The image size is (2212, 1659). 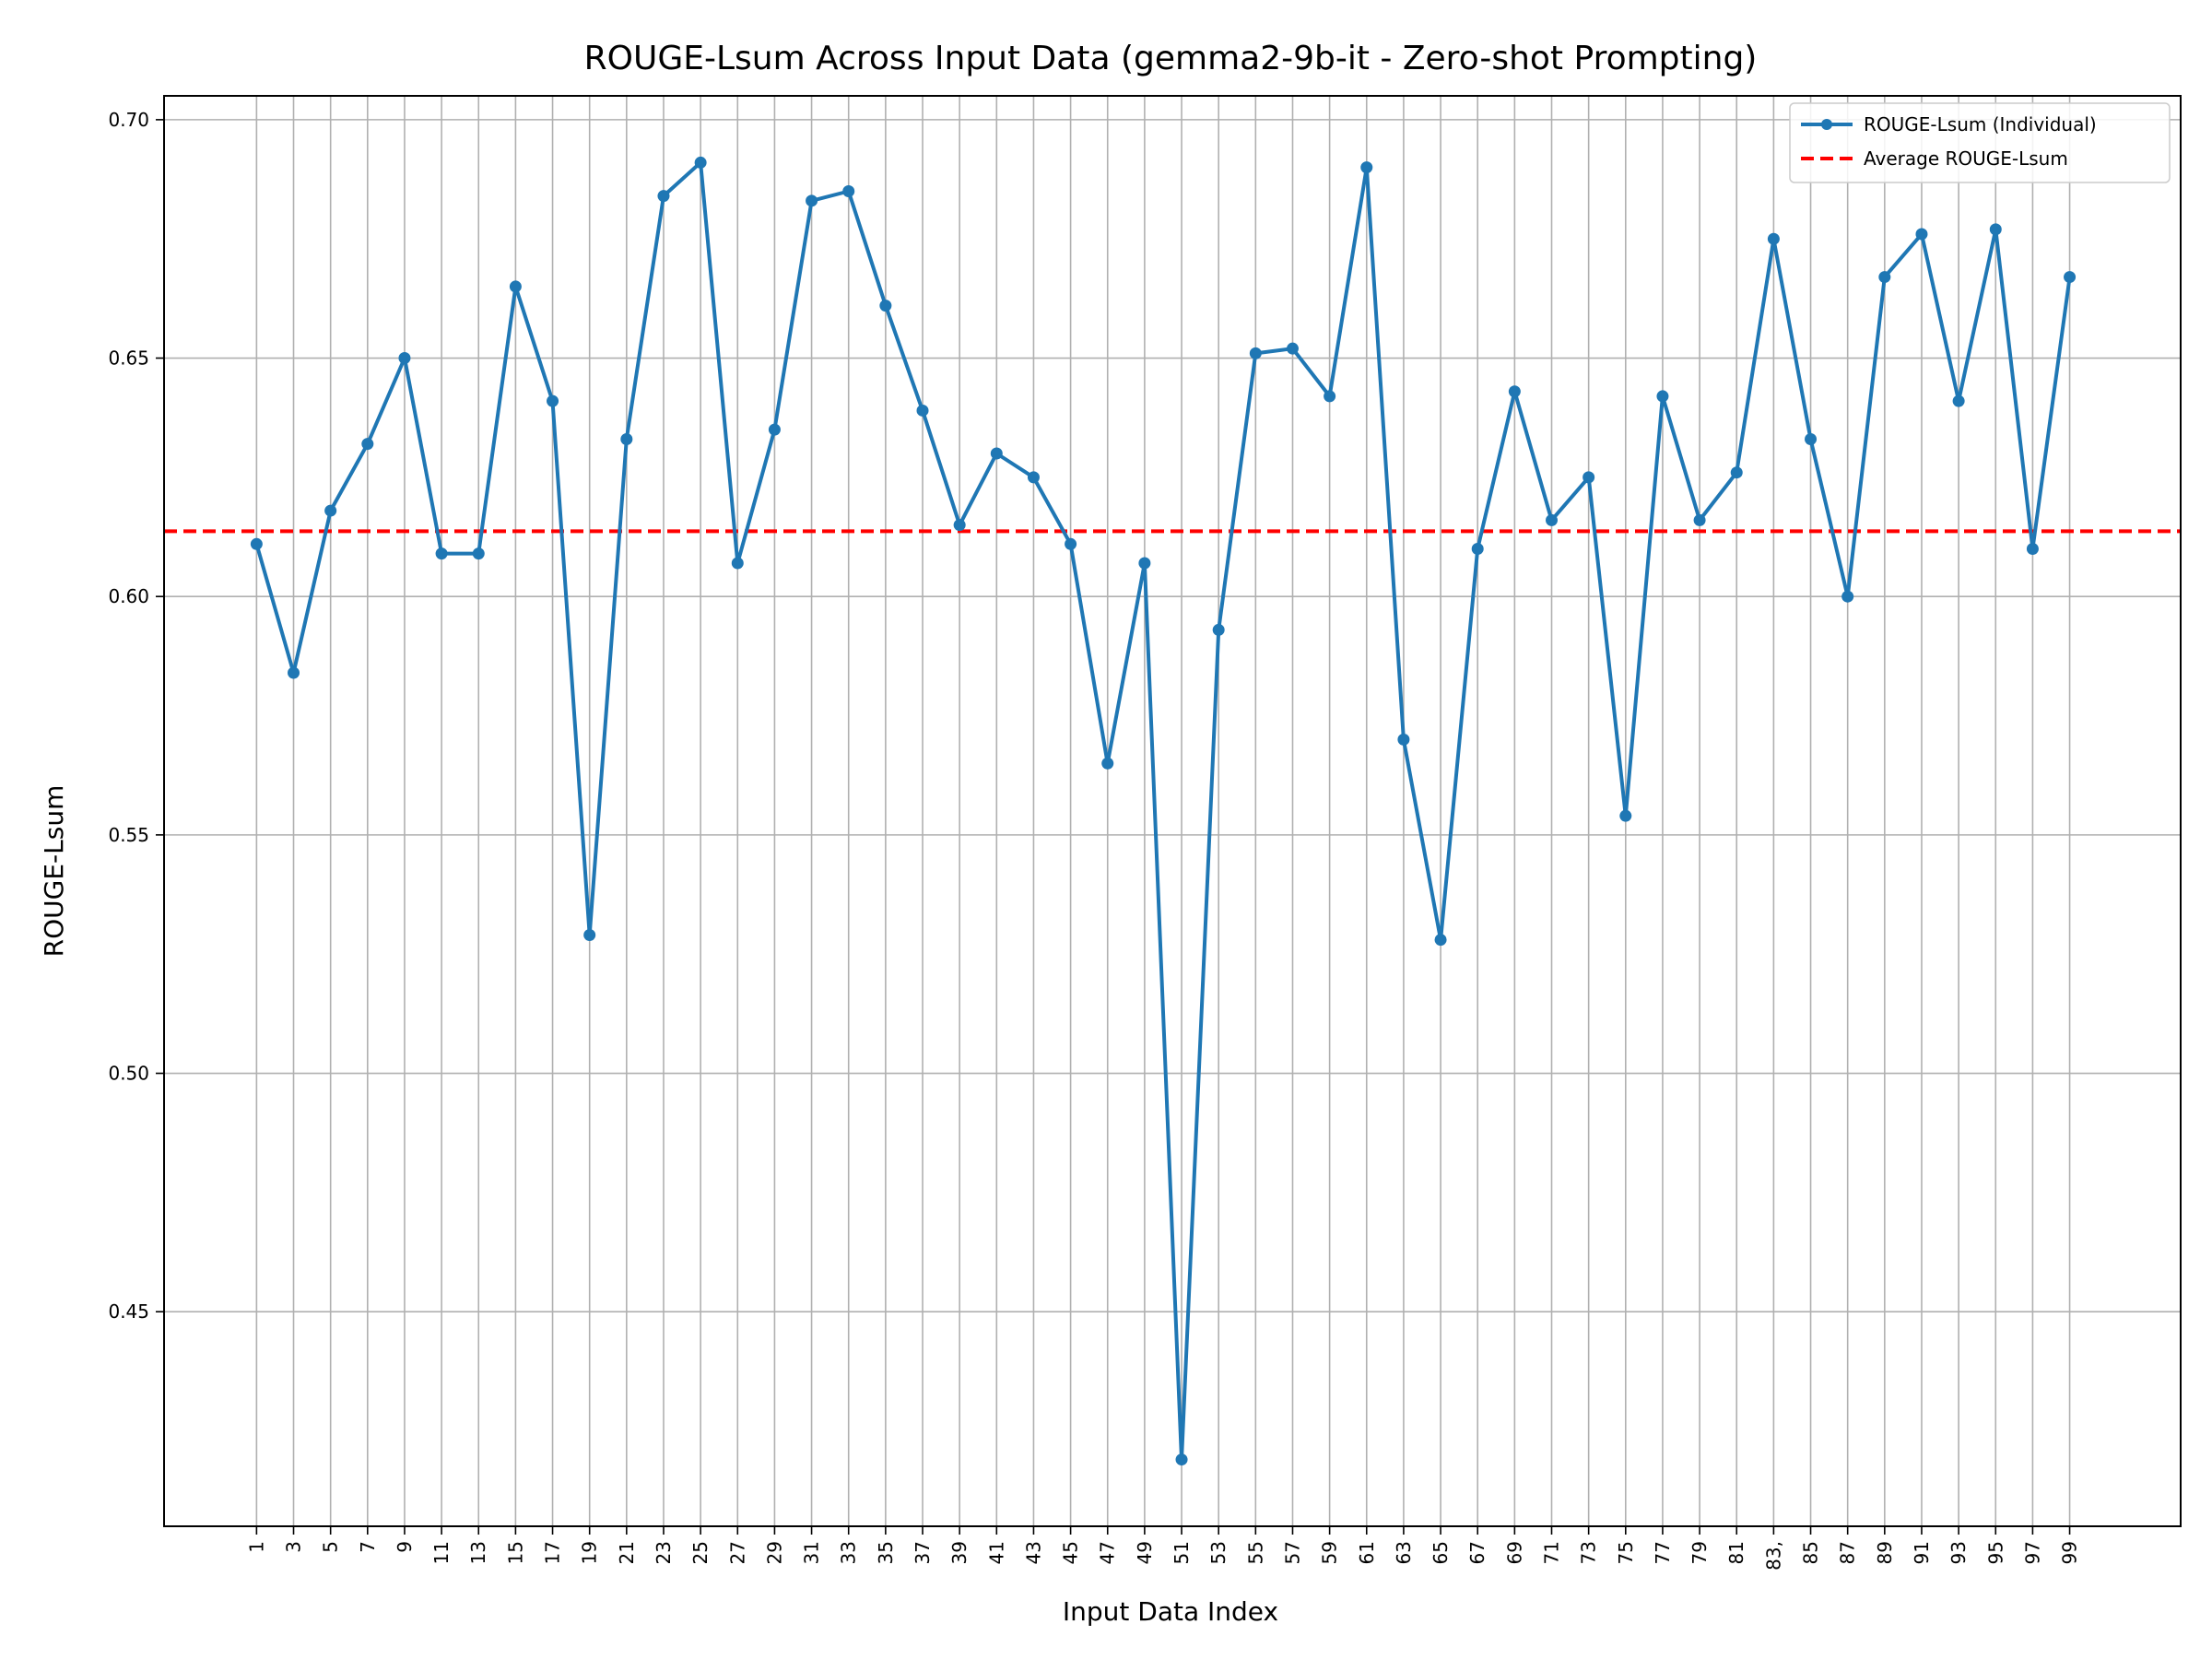 I want to click on x-tick-label: 79, so click(x=1699, y=1552).